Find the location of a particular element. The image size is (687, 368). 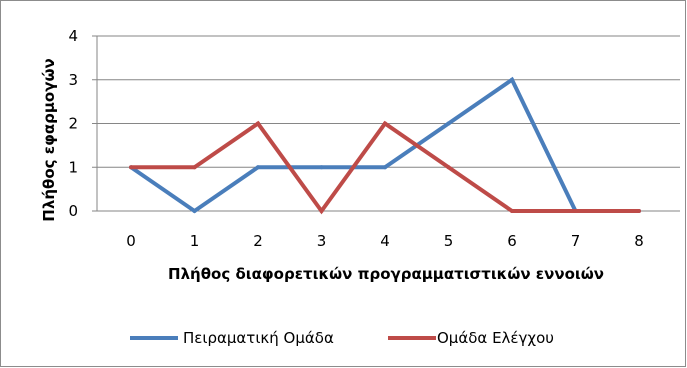

y-axis-title: Πλήθος εφαρμογών is located at coordinates (49, 139).